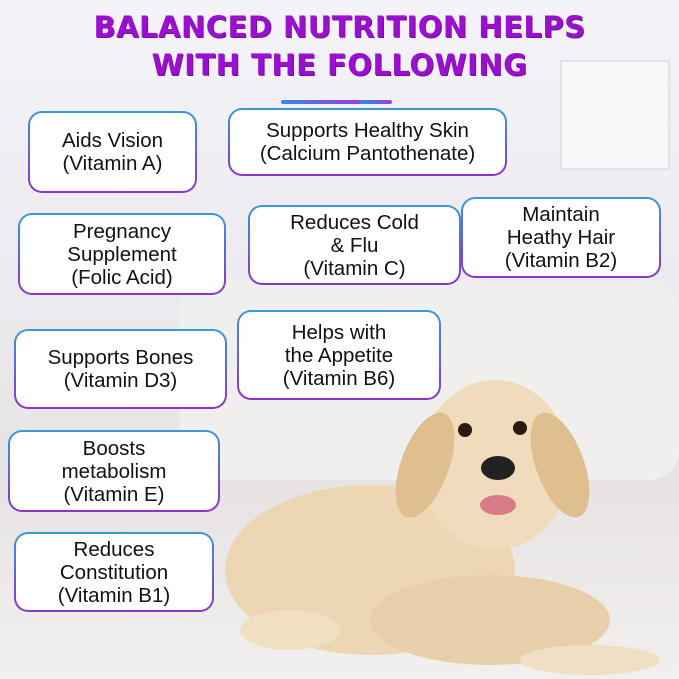 The height and width of the screenshot is (679, 679). I want to click on benefit-text: (Vitamin C), so click(354, 268).